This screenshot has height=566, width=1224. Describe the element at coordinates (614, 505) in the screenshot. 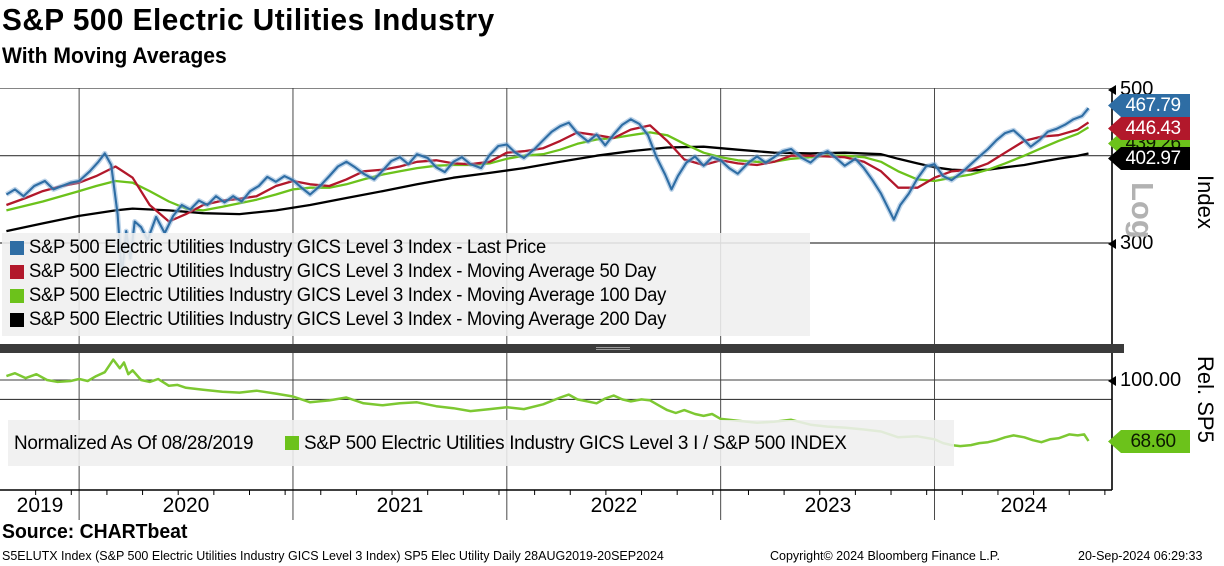

I see `x-tick-2022: 2022` at that location.